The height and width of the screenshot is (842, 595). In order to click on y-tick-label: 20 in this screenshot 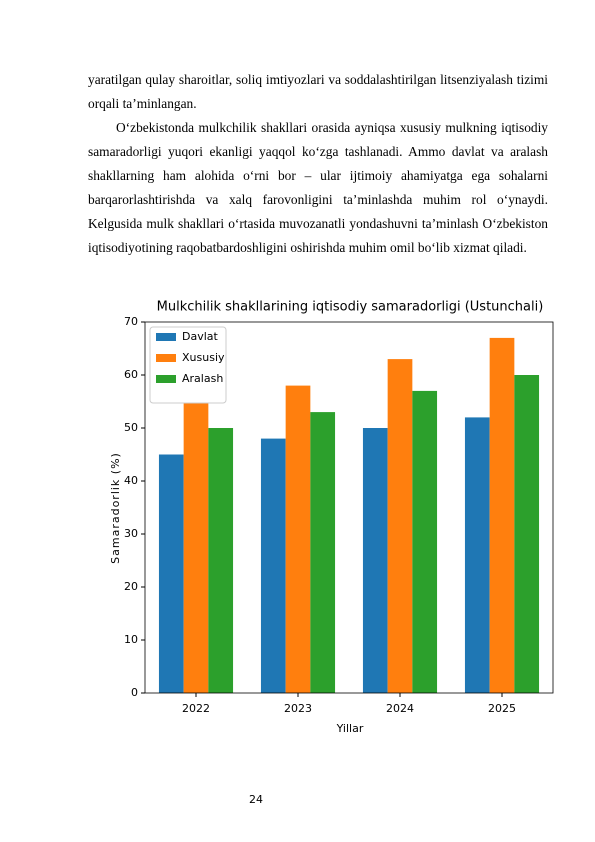, I will do `click(131, 586)`.